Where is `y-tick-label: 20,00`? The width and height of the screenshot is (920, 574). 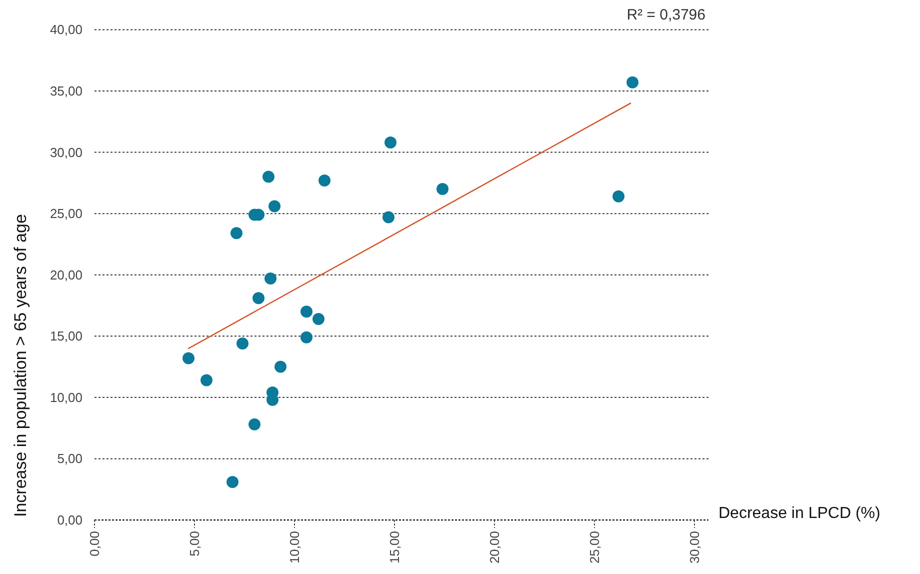 y-tick-label: 20,00 is located at coordinates (66, 274).